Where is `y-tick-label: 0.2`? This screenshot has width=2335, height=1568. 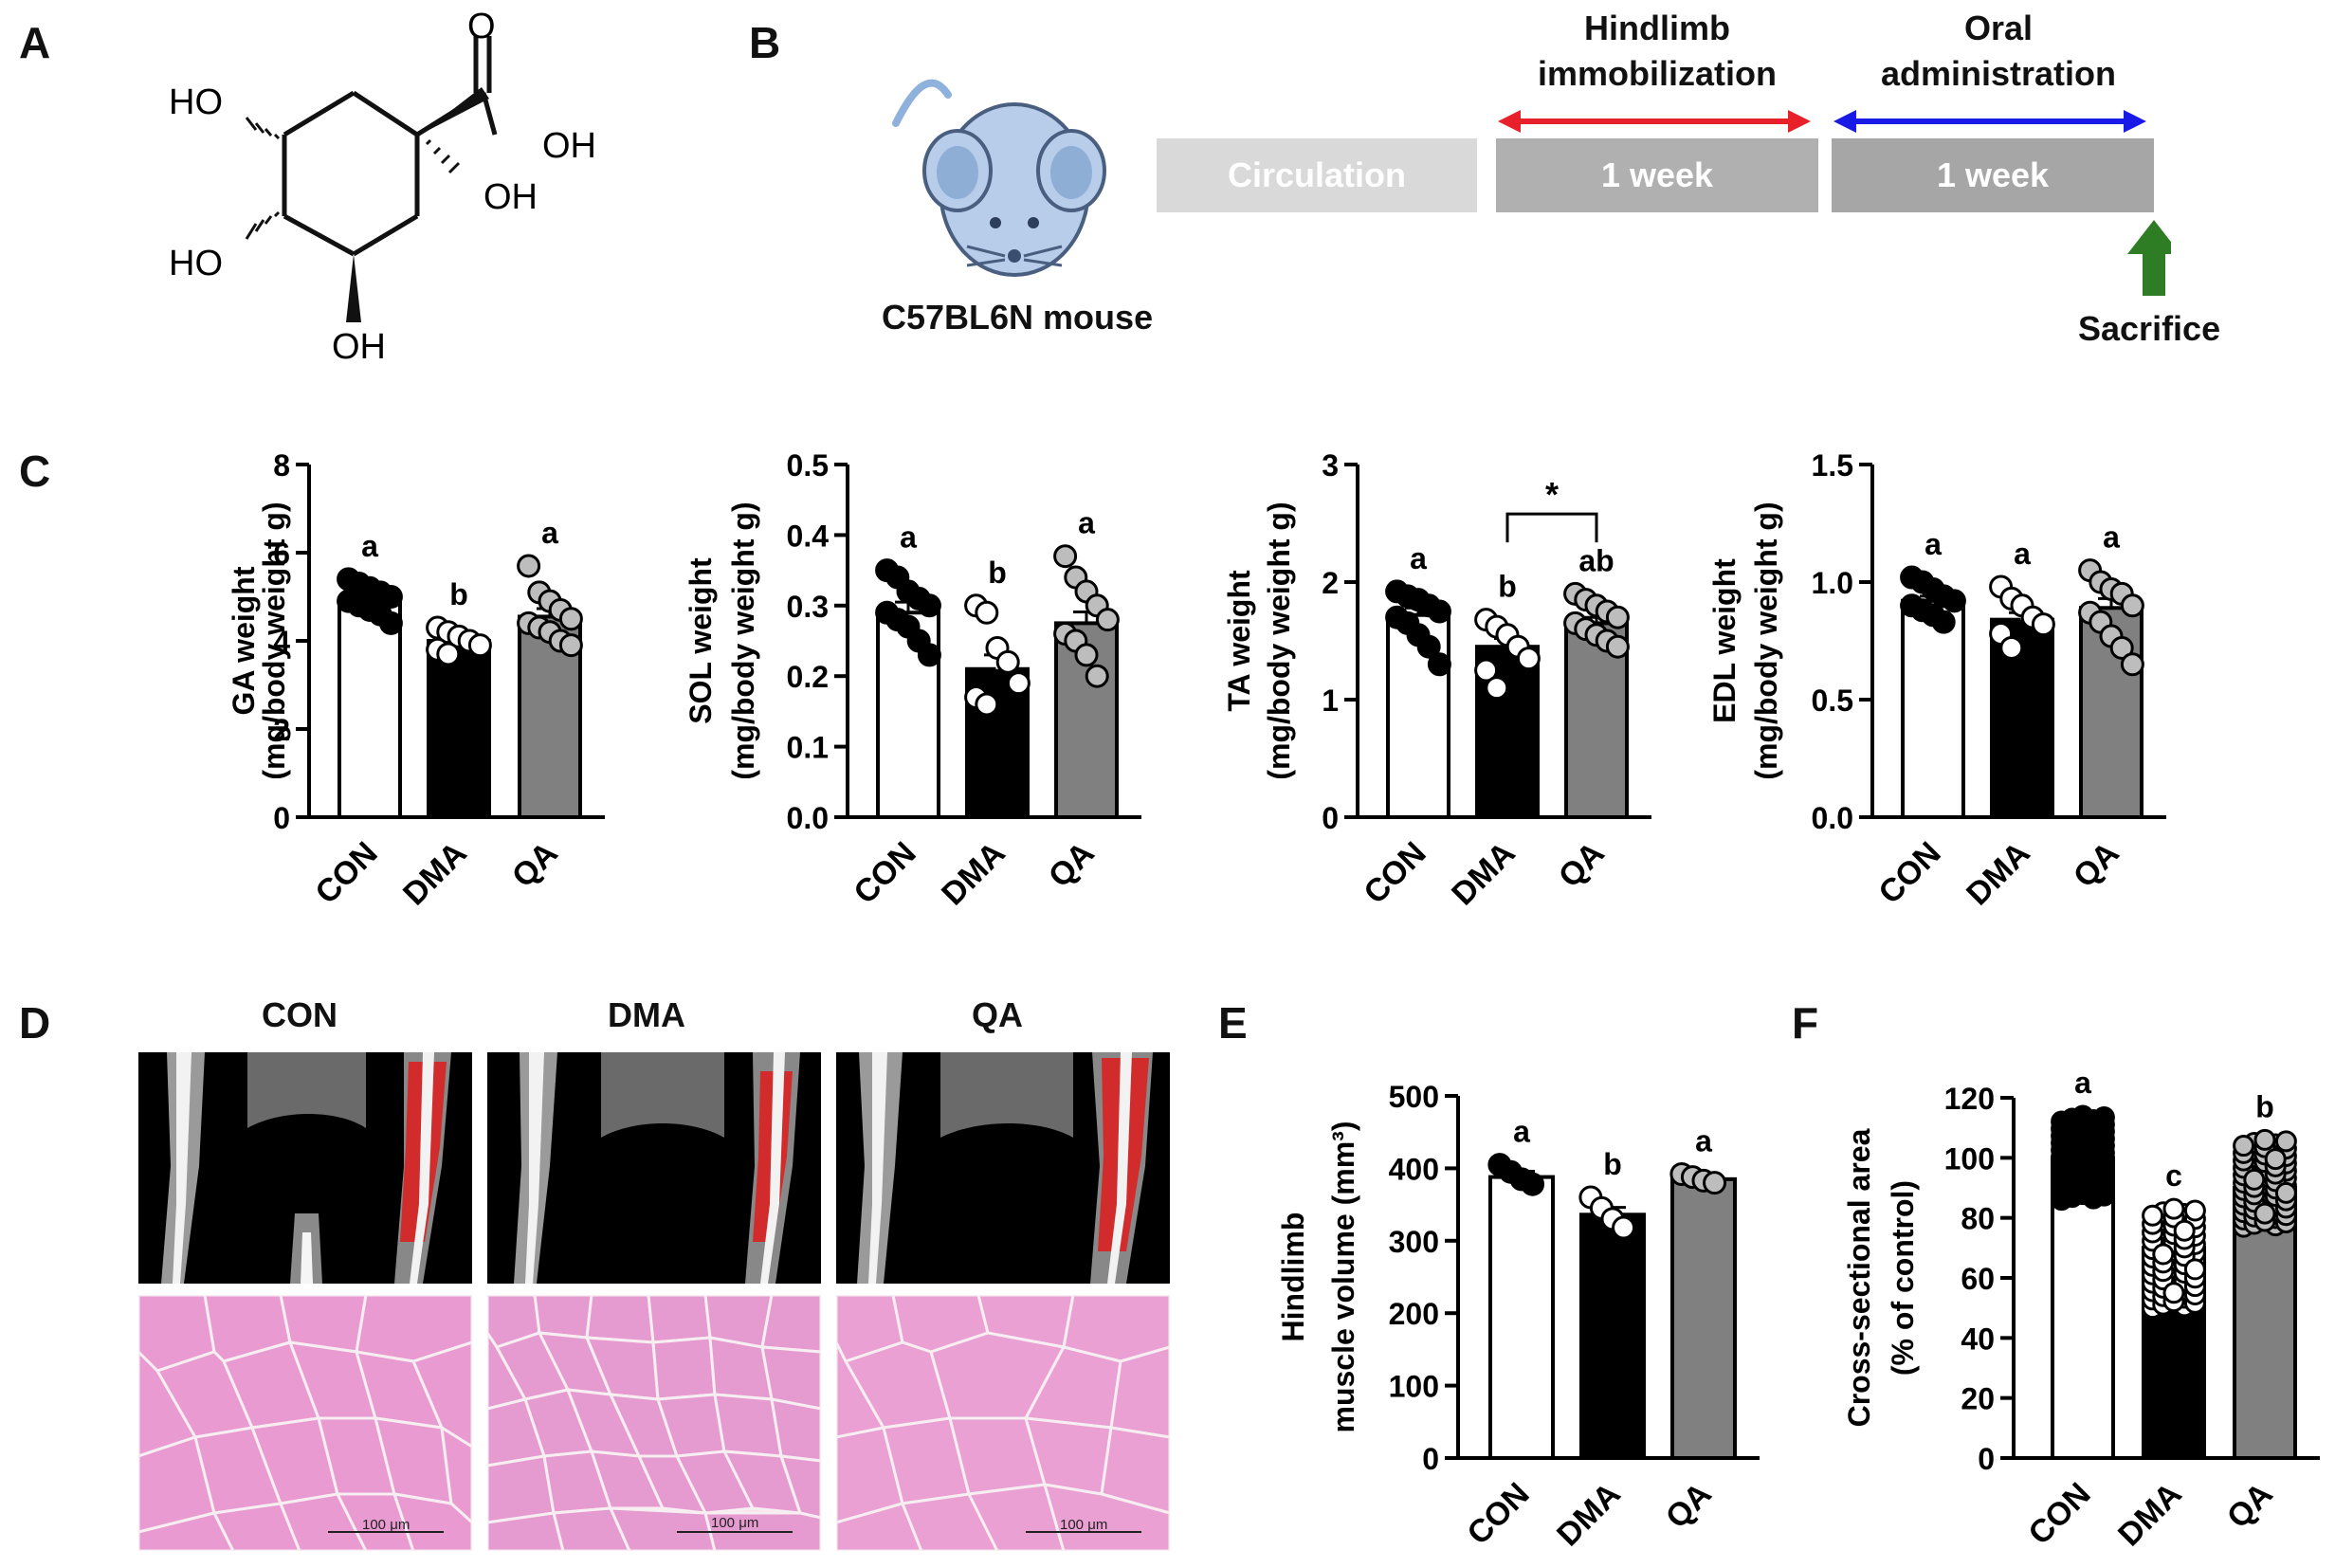 y-tick-label: 0.2 is located at coordinates (808, 677).